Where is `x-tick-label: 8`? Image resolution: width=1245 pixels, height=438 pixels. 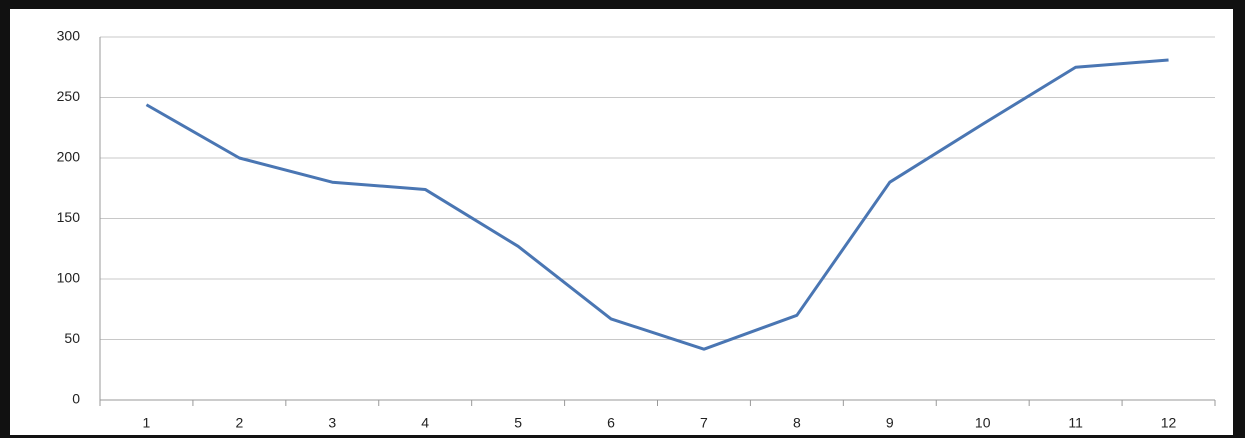
x-tick-label: 8 is located at coordinates (797, 423).